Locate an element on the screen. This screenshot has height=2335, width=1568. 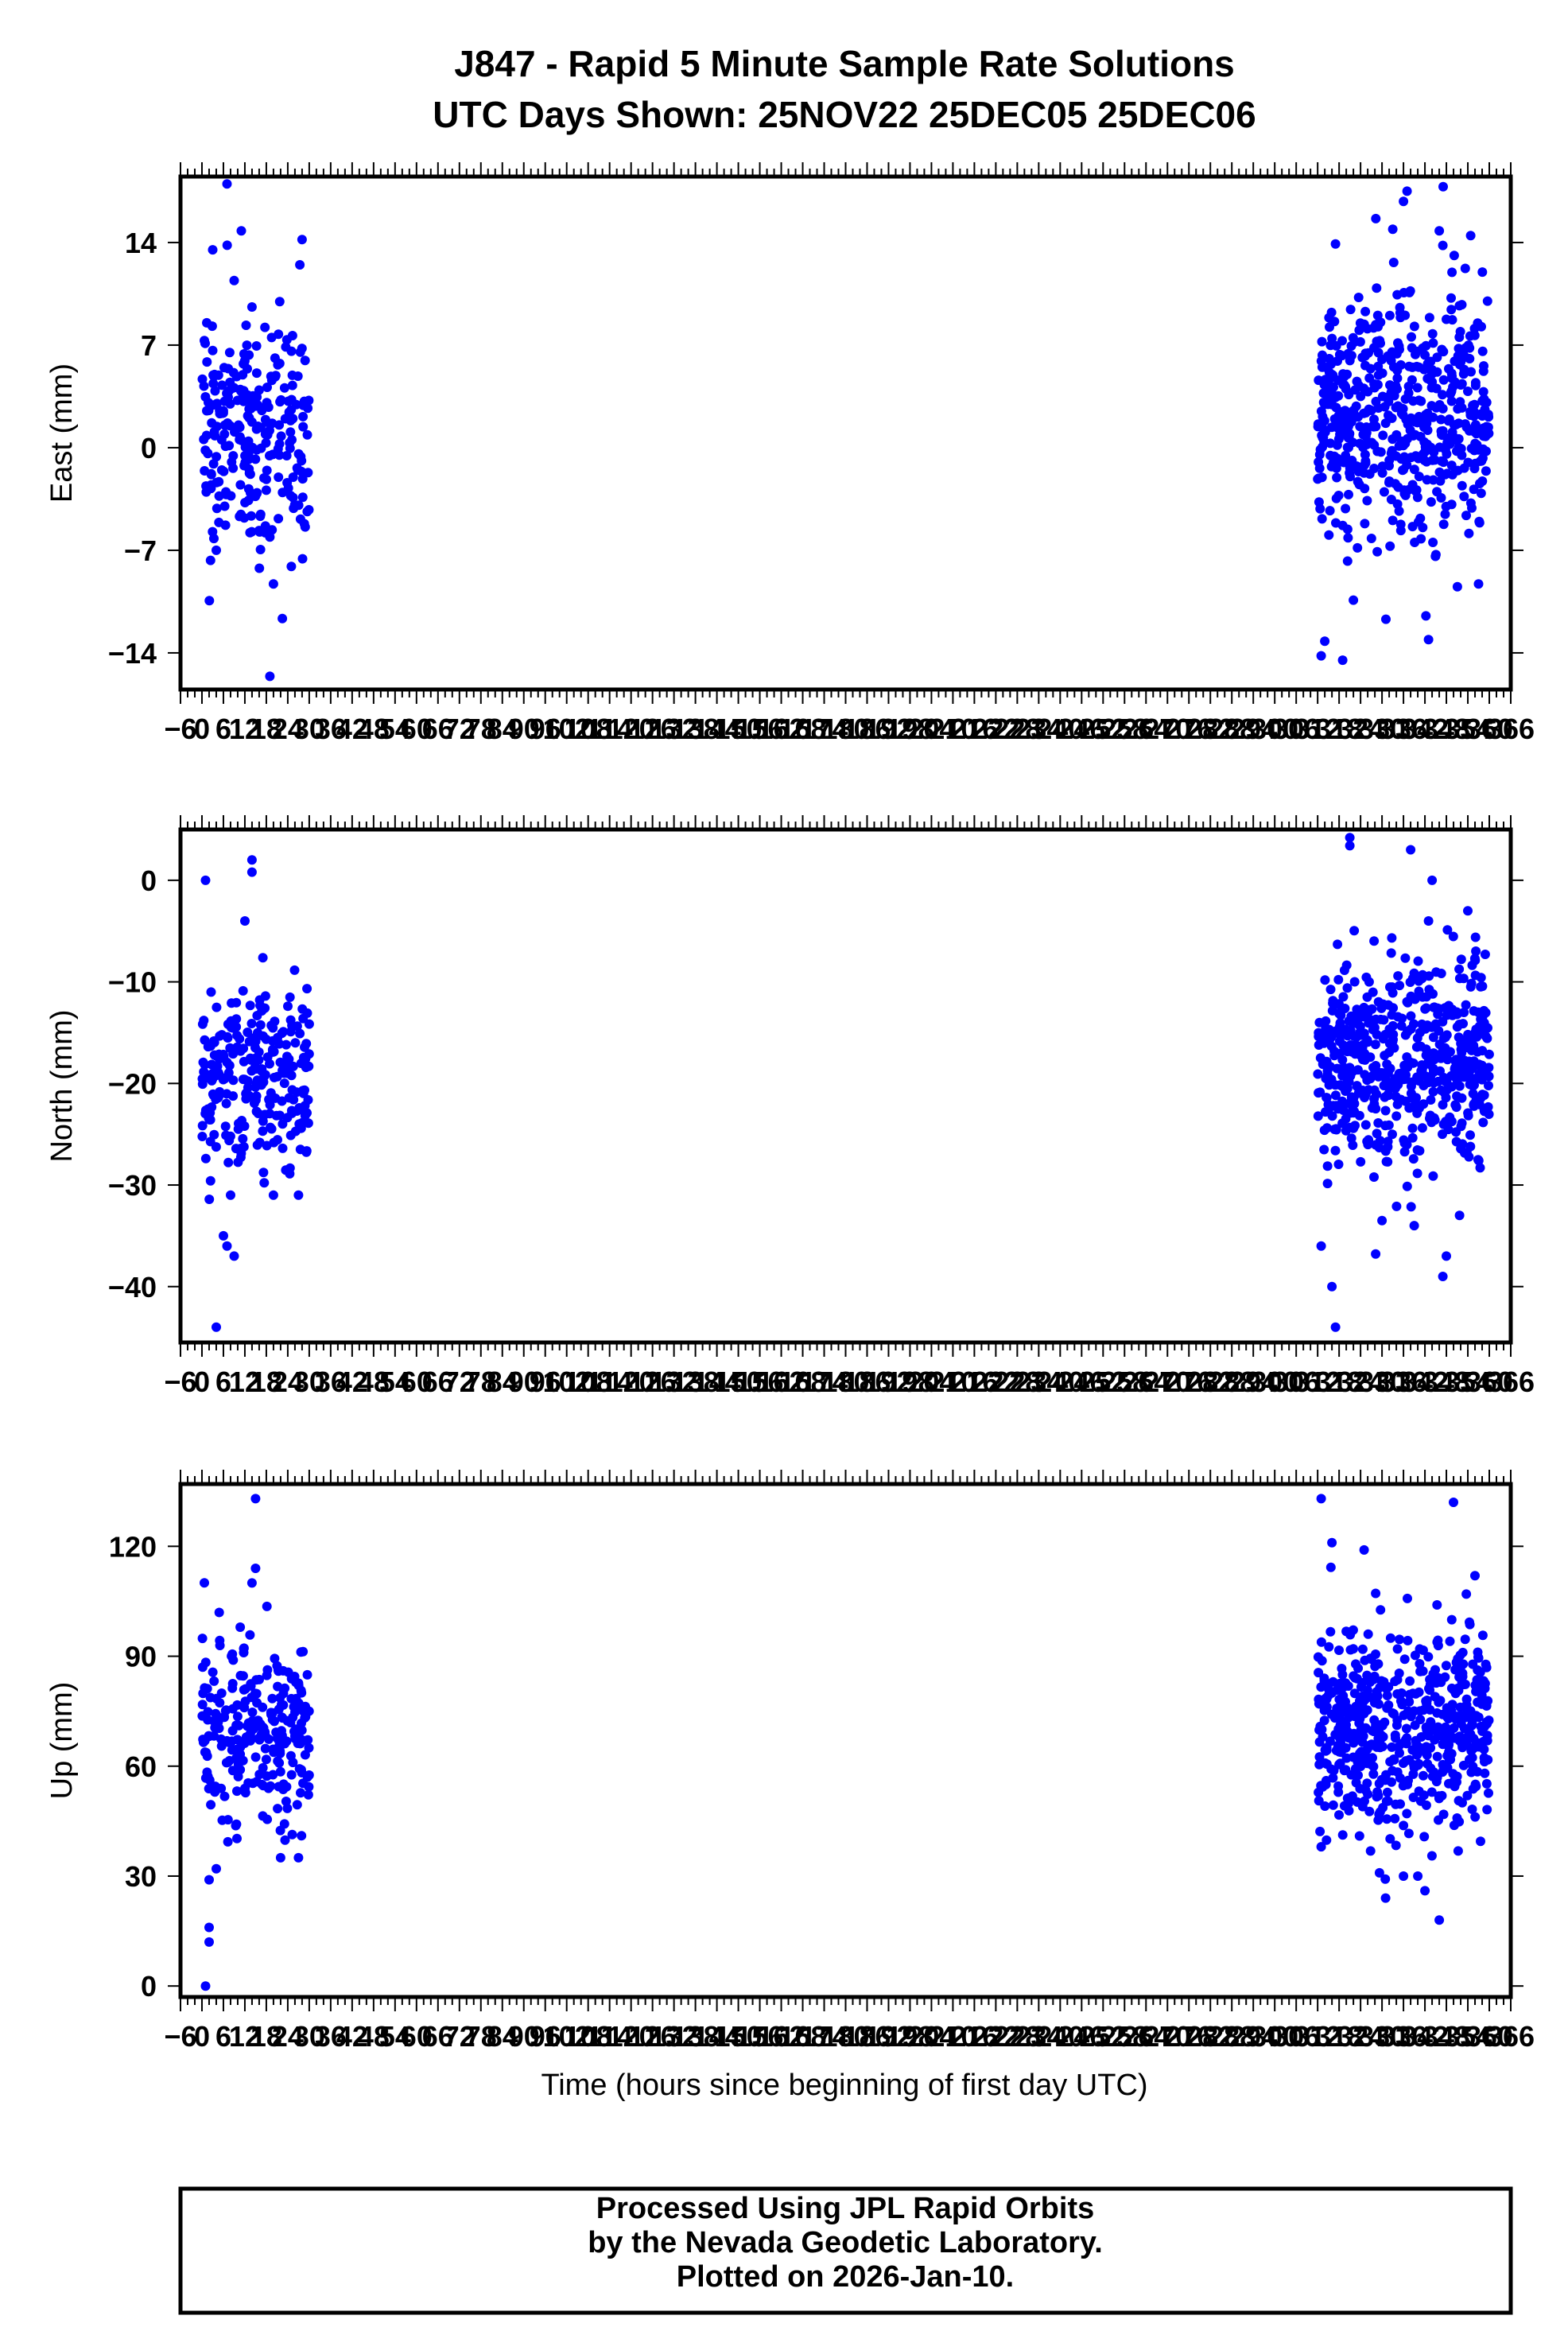
x-tick-label: 12 is located at coordinates (245, 729).